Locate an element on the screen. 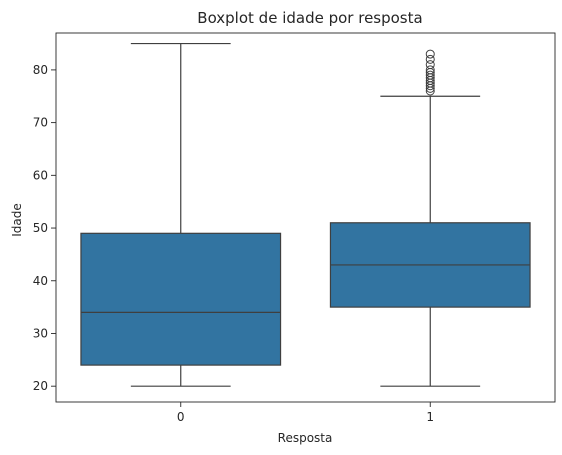 The height and width of the screenshot is (455, 562). y-tick-label: 30 is located at coordinates (40, 333).